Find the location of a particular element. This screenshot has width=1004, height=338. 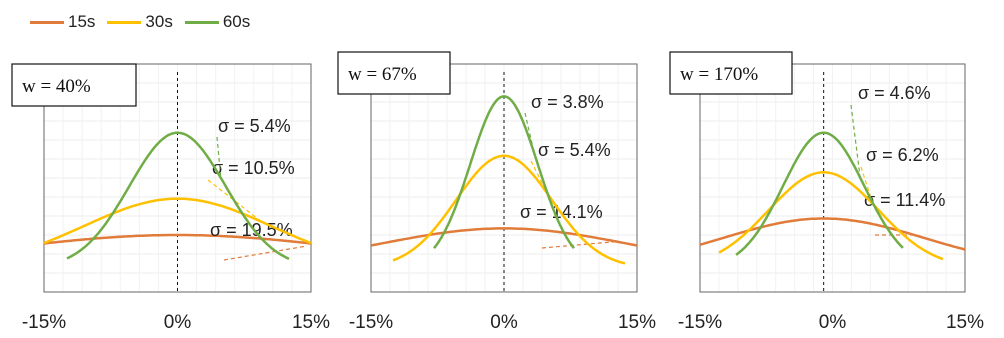

legend-label-15s: 15s is located at coordinates (82, 21).